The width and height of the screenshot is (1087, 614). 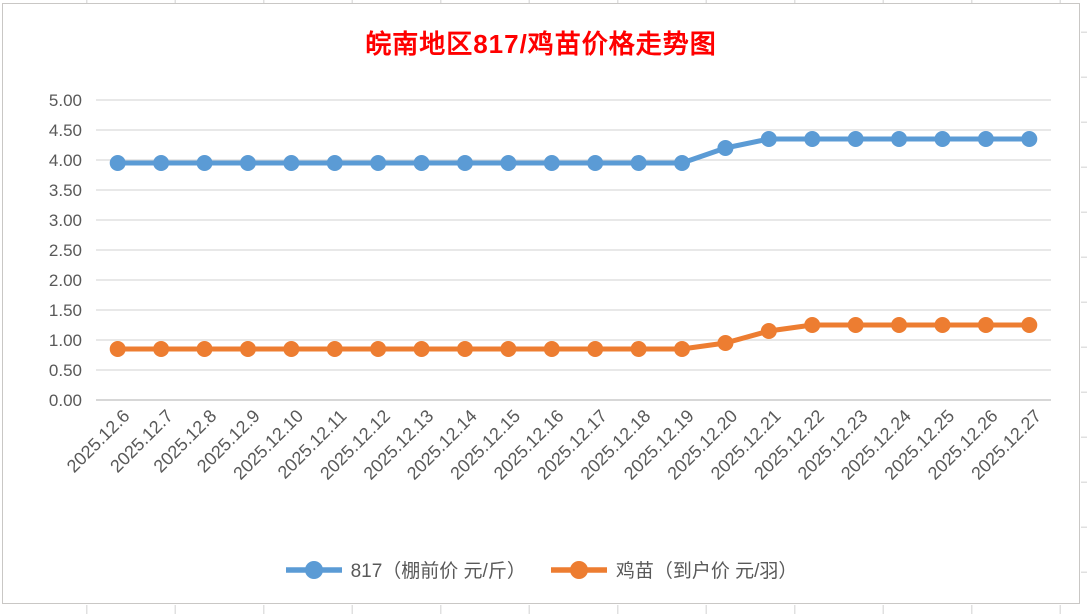 What do you see at coordinates (65, 370) in the screenshot?
I see `svg-text: 0.50` at bounding box center [65, 370].